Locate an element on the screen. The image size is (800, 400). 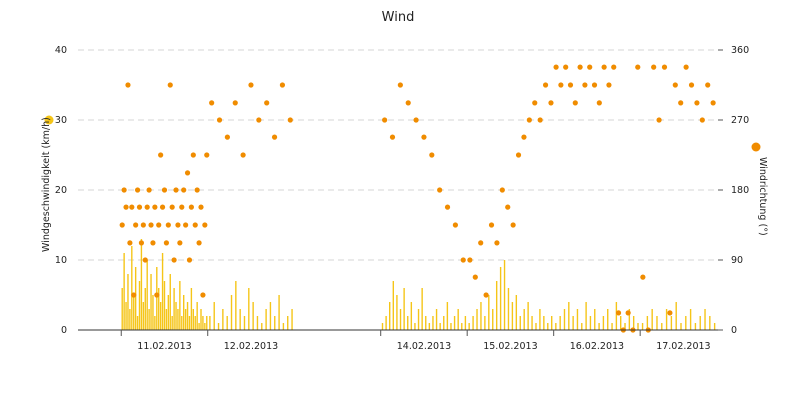
left-tick-label: 40 is located at coordinates (61, 50).